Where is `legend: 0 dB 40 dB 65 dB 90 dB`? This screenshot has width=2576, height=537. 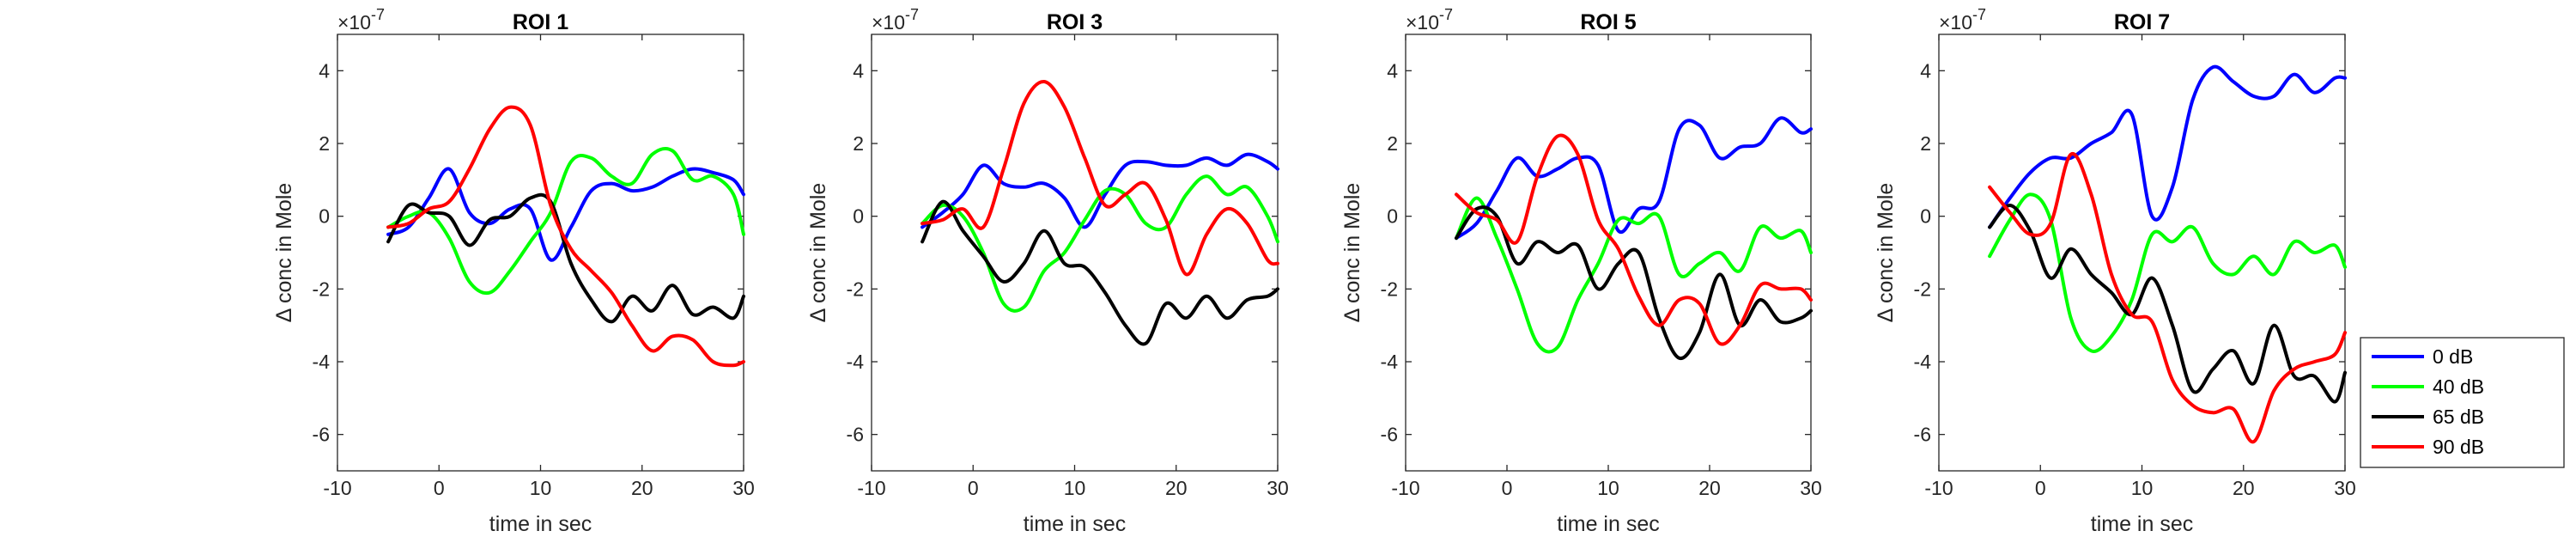 legend: 0 dB 40 dB 65 dB 90 dB is located at coordinates (2463, 402).